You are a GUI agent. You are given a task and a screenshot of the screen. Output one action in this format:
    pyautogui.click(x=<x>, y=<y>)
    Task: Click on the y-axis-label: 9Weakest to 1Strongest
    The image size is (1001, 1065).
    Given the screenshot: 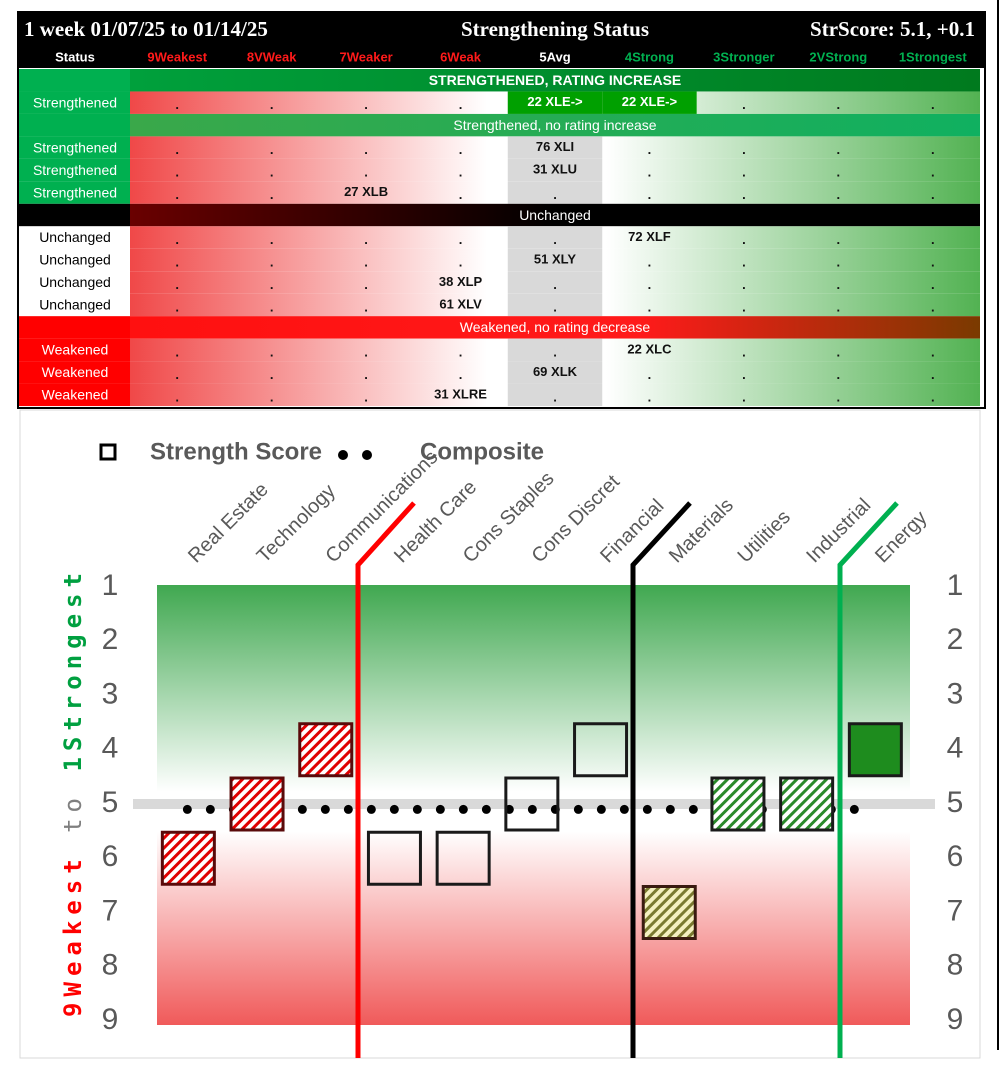 What is the action you would take?
    pyautogui.click(x=73, y=792)
    